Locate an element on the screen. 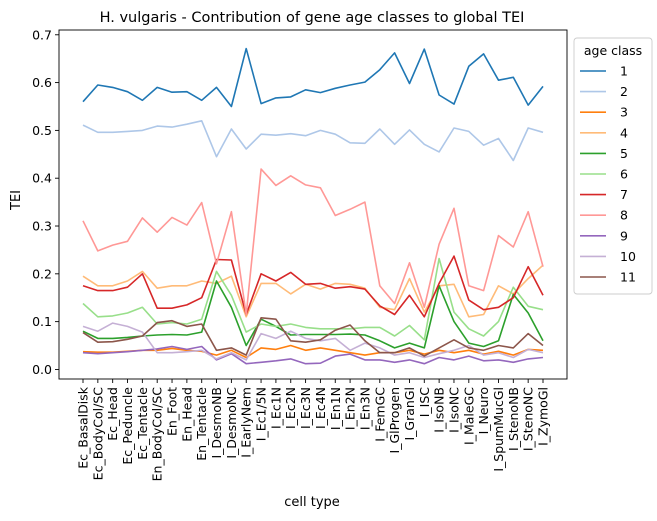 Image resolution: width=657 pixels, height=521 pixels. x-tick-label: I_IsoNC is located at coordinates (453, 410).